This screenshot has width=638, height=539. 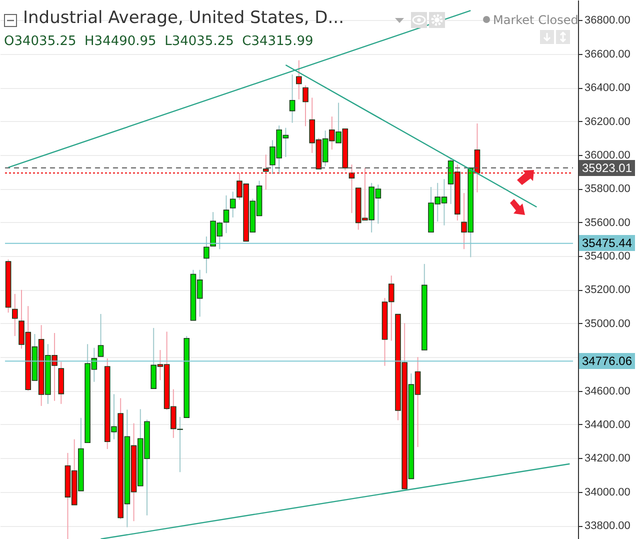 I want to click on y-tick-label: 34000.00, so click(x=607, y=492).